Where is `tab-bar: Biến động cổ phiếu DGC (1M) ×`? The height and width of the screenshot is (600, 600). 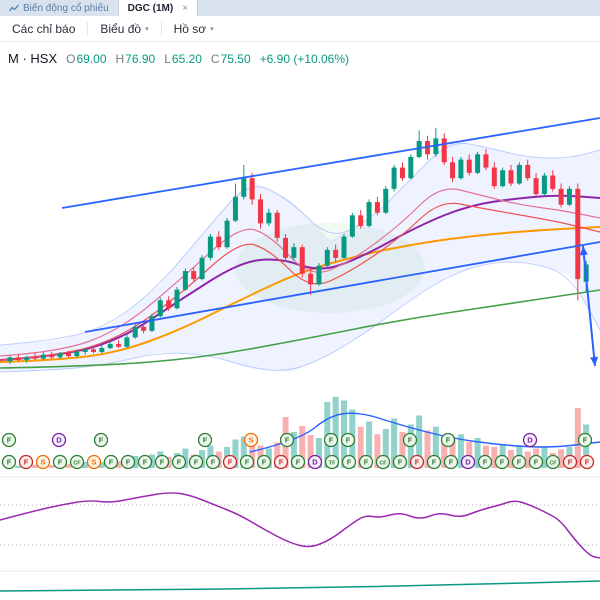 tab-bar: Biến động cổ phiếu DGC (1M) × is located at coordinates (300, 8).